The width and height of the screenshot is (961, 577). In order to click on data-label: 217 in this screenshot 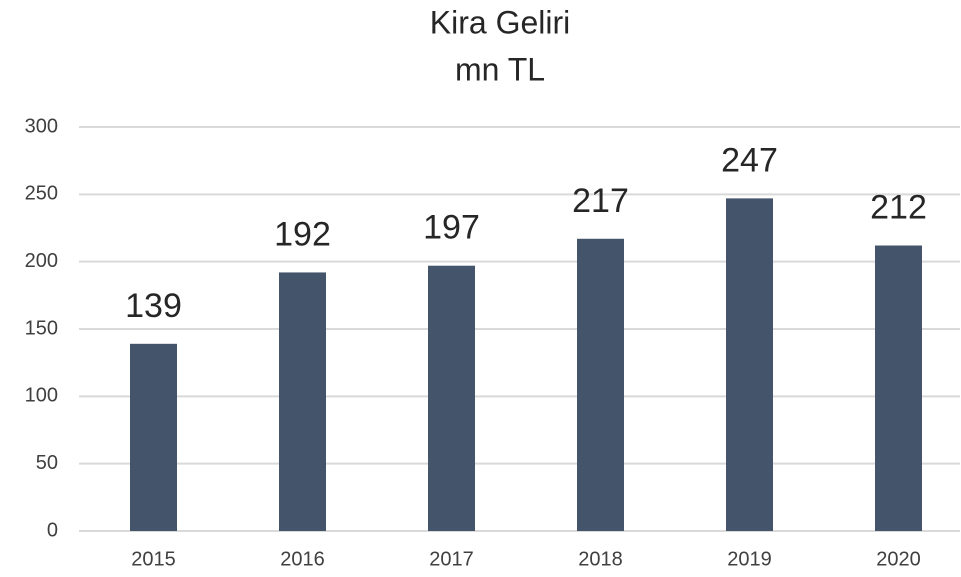, I will do `click(600, 201)`.